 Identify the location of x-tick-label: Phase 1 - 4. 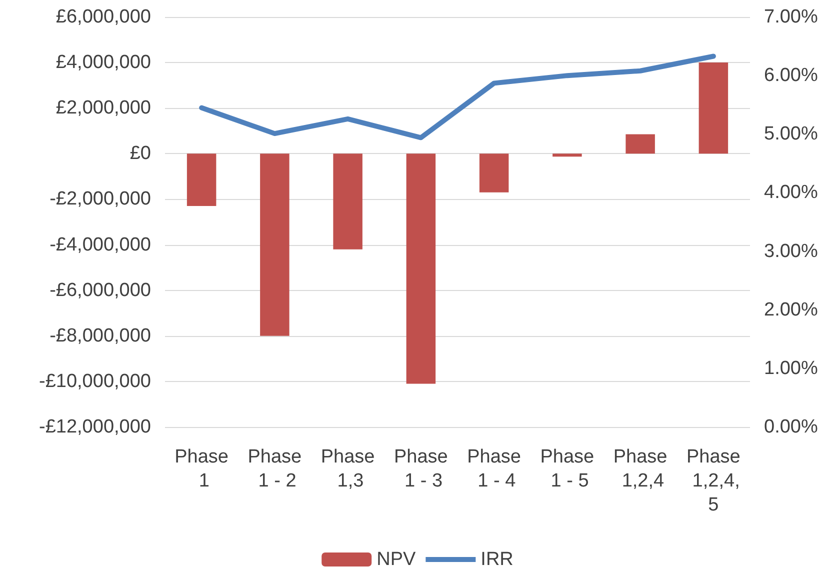
(494, 469).